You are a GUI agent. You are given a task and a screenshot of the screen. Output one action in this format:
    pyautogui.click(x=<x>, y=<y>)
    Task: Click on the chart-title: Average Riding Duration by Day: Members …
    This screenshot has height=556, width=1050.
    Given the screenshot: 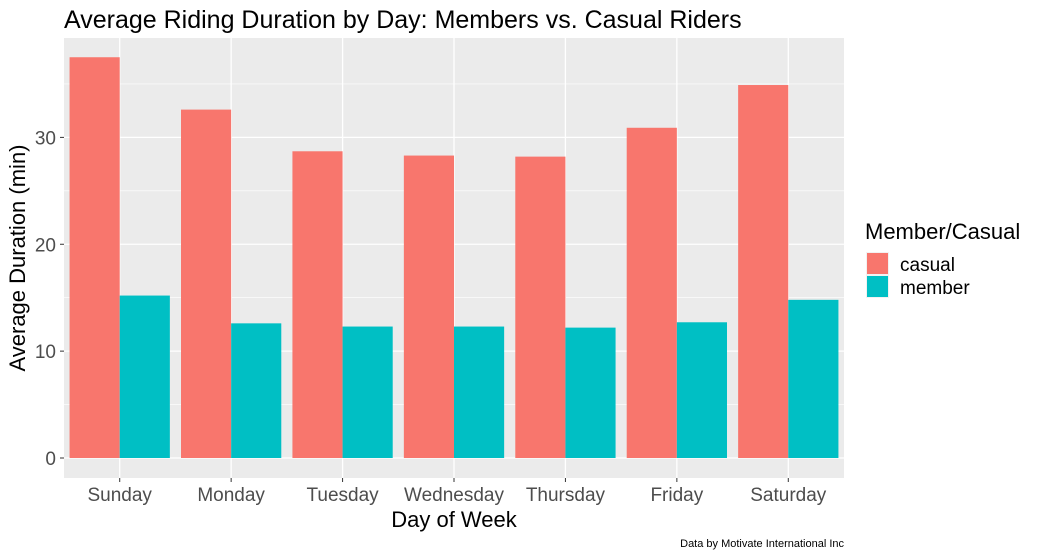 What is the action you would take?
    pyautogui.click(x=403, y=20)
    